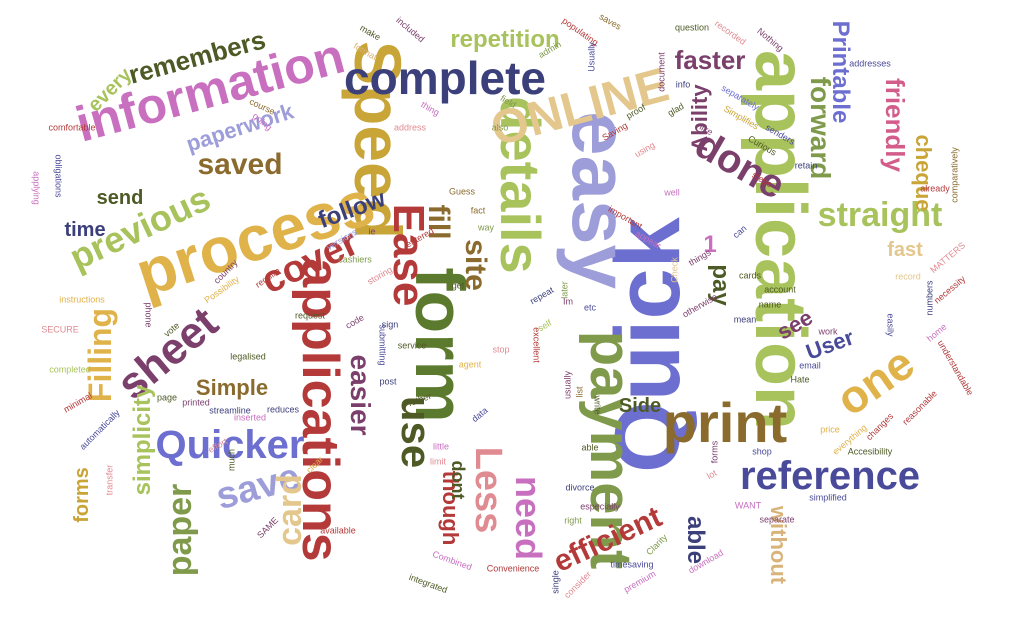 Image resolution: width=1016 pixels, height=617 pixels. What do you see at coordinates (148, 315) in the screenshot?
I see `word: phone` at bounding box center [148, 315].